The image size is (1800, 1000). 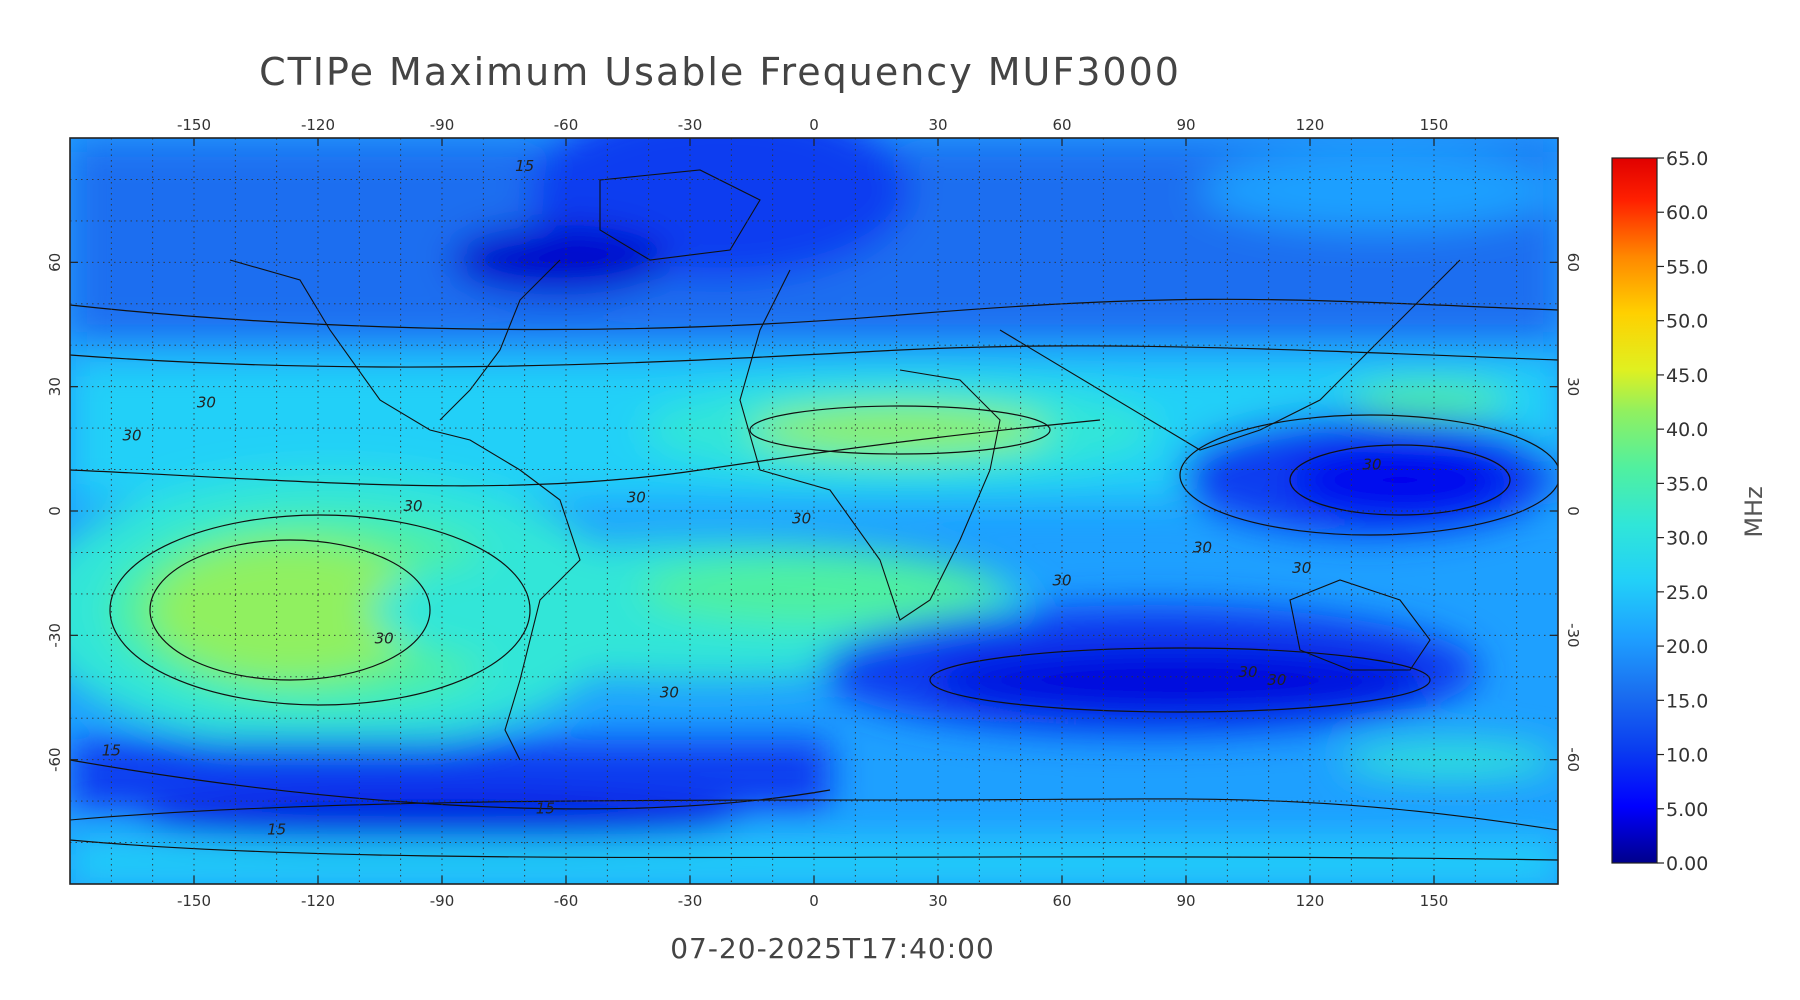 What do you see at coordinates (1687, 539) in the screenshot?
I see `colorbar-tick-label: 30.0` at bounding box center [1687, 539].